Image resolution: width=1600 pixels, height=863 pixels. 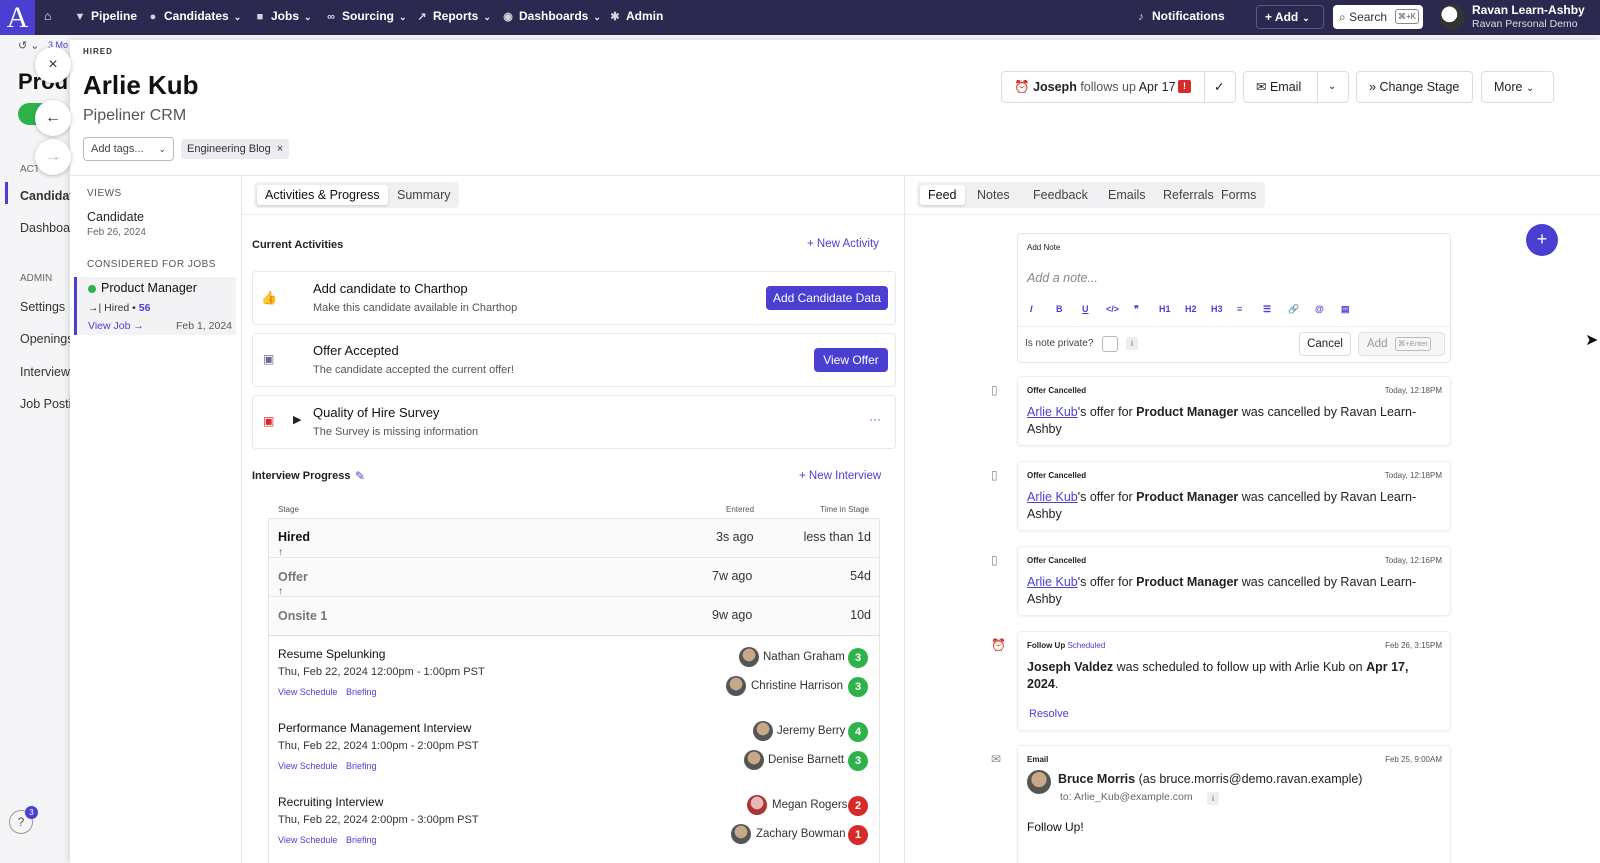 What do you see at coordinates (1517, 87) in the screenshot?
I see `more-button: More ⌄` at bounding box center [1517, 87].